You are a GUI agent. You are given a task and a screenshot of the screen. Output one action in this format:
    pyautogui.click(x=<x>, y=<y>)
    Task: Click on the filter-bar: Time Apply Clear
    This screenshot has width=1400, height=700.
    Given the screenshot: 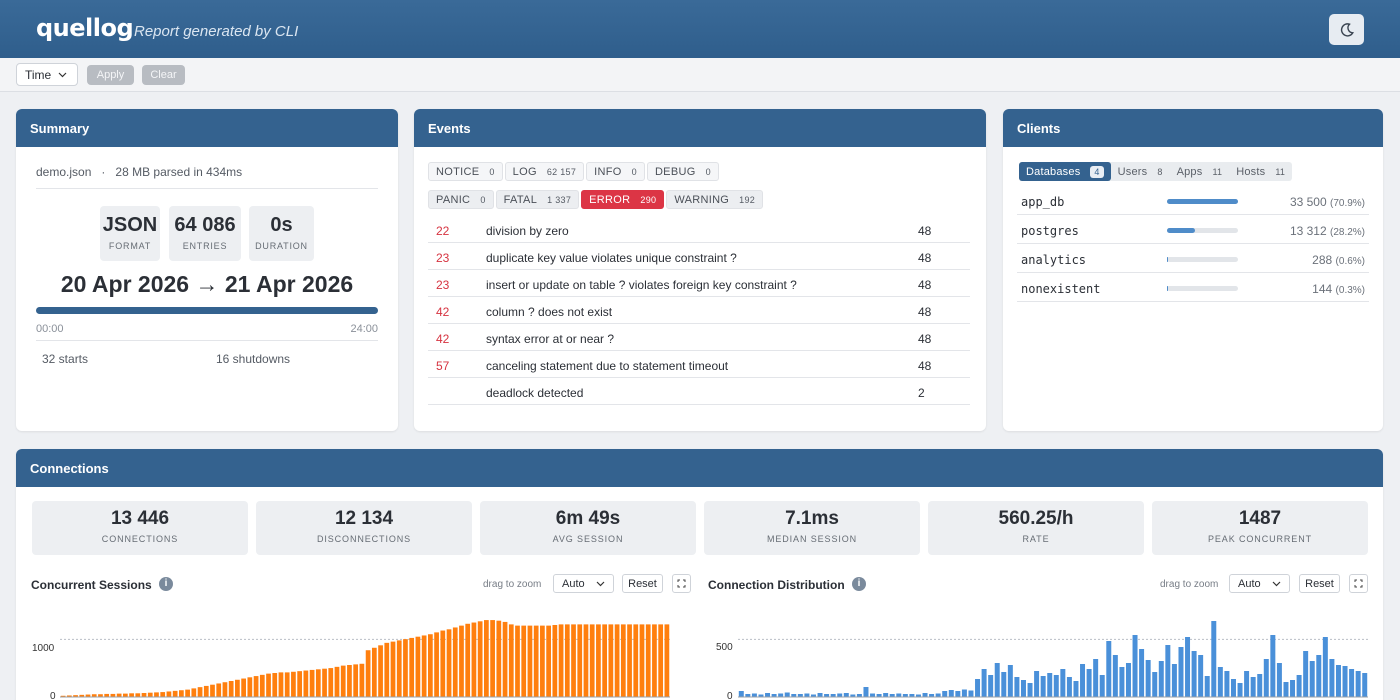 What is the action you would take?
    pyautogui.click(x=700, y=75)
    